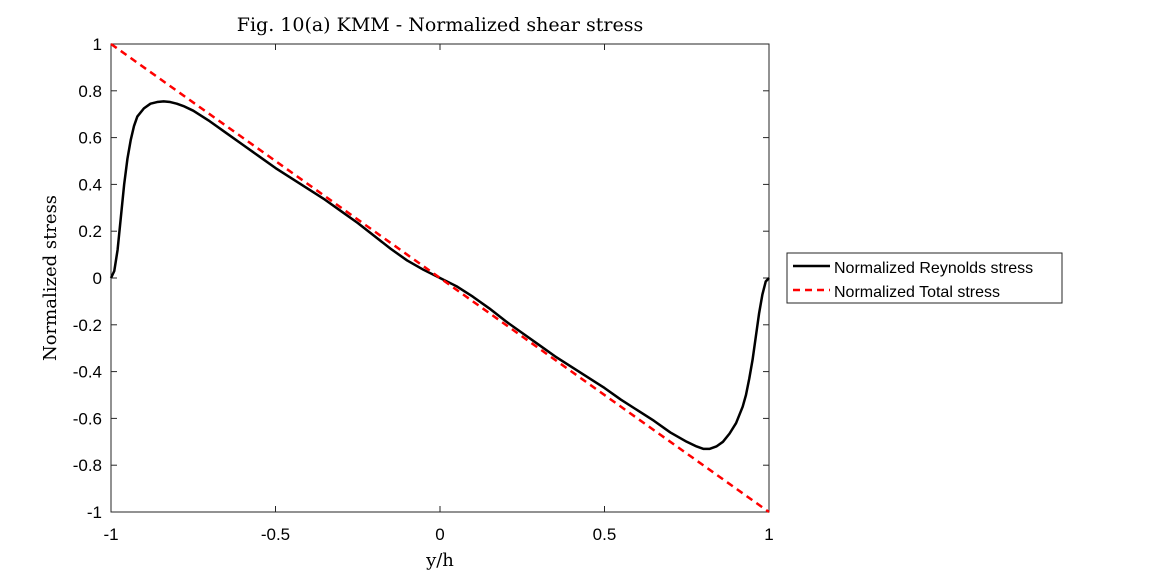 The image size is (1152, 576). Describe the element at coordinates (917, 292) in the screenshot. I see `legend-label-total: Normalized Total stress` at that location.